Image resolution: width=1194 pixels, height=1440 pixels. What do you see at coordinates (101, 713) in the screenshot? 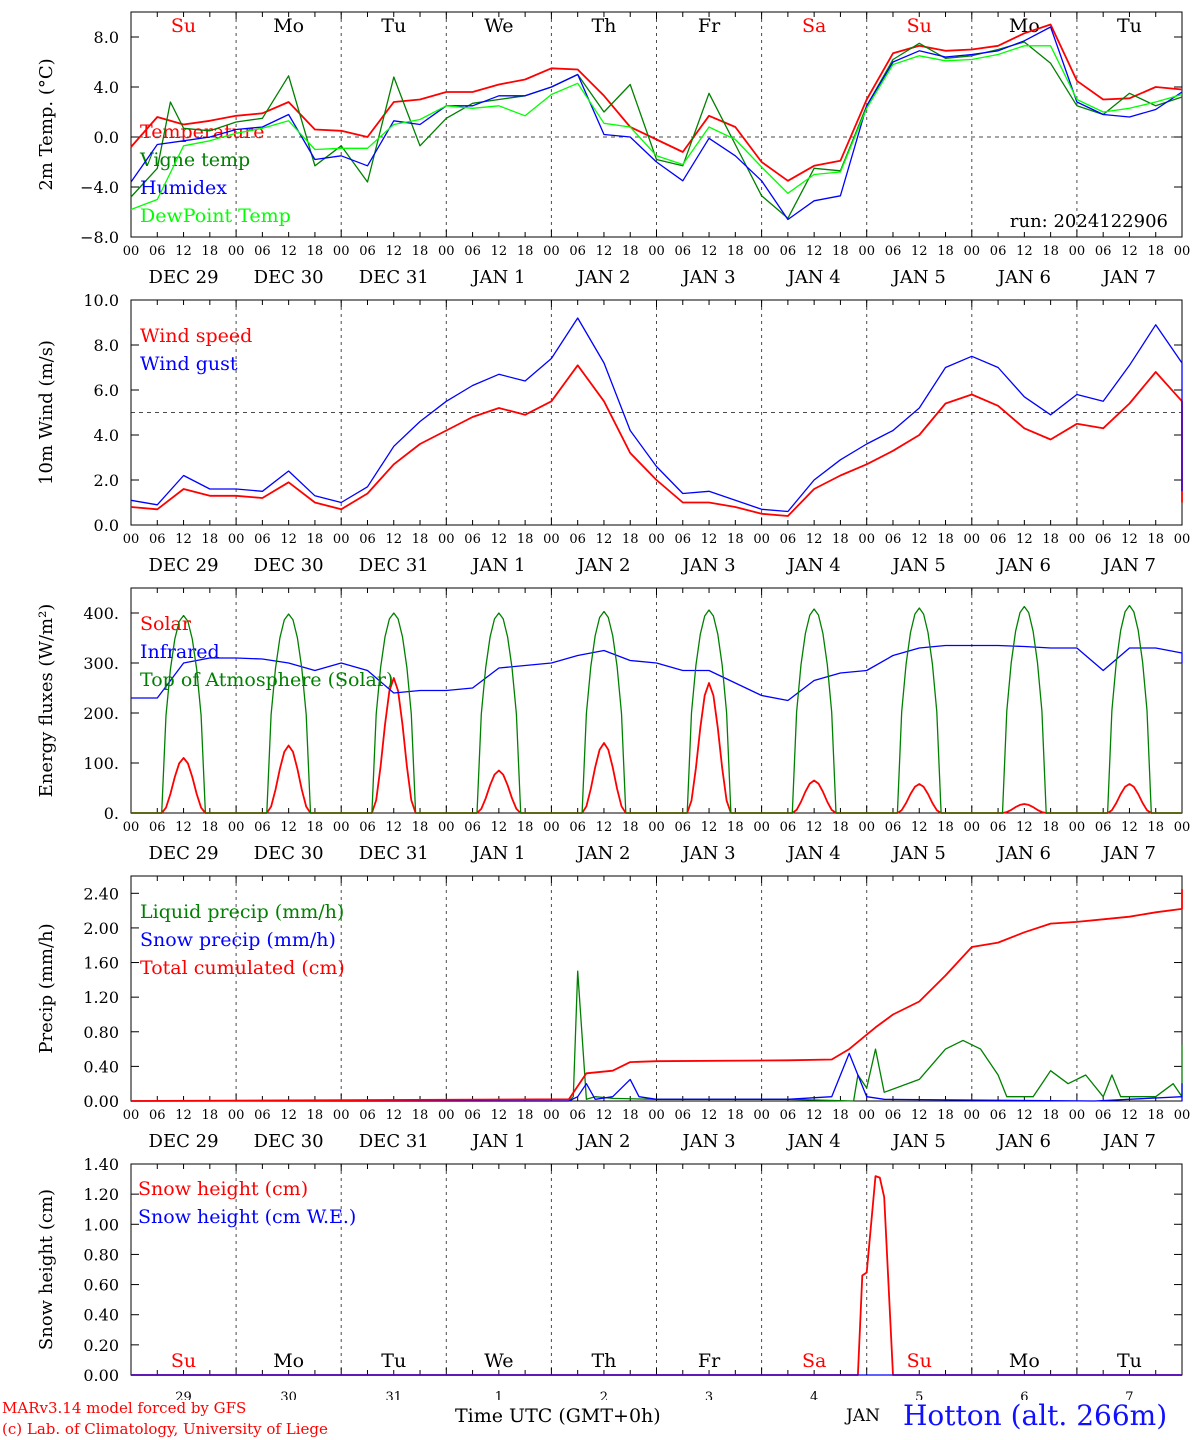
I see `y-tick-label: 200.` at bounding box center [101, 713].